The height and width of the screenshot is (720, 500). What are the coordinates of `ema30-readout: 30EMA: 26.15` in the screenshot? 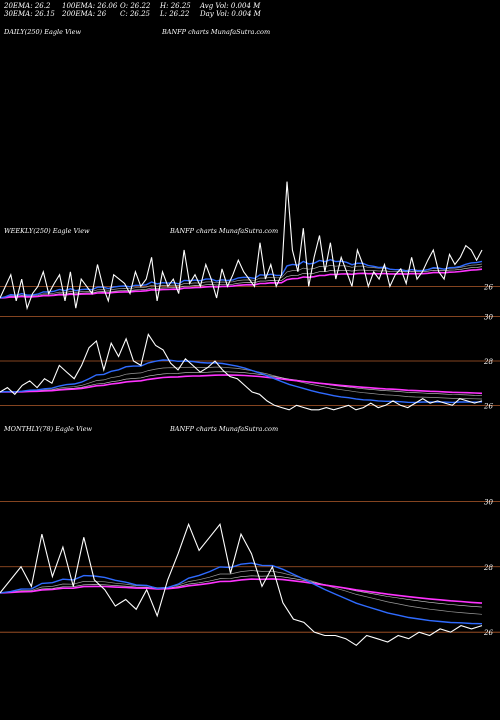 It's located at (29, 14).